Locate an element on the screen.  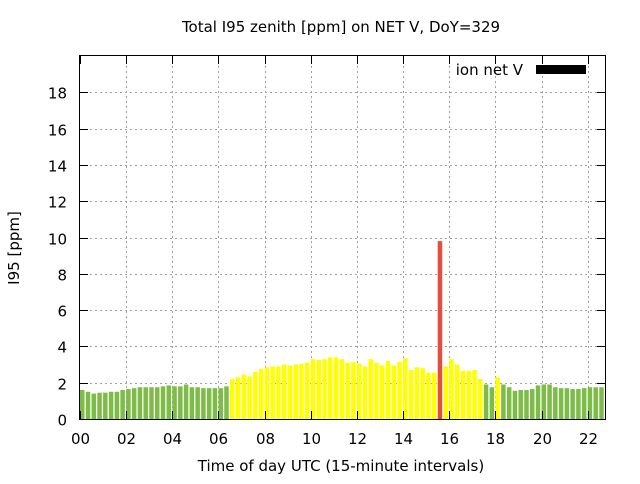
y-tick-label: 0 is located at coordinates (62, 421).